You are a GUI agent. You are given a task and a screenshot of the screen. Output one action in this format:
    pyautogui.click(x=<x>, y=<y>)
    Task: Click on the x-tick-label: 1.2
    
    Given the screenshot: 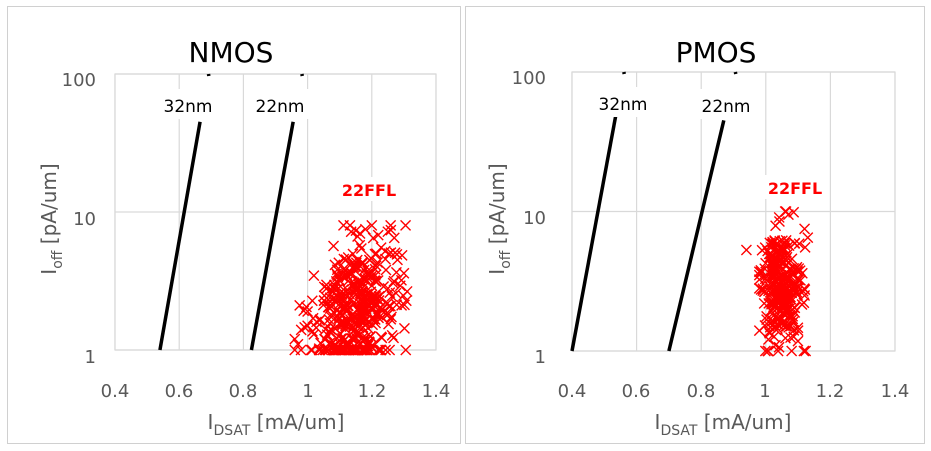 What is the action you would take?
    pyautogui.click(x=372, y=391)
    